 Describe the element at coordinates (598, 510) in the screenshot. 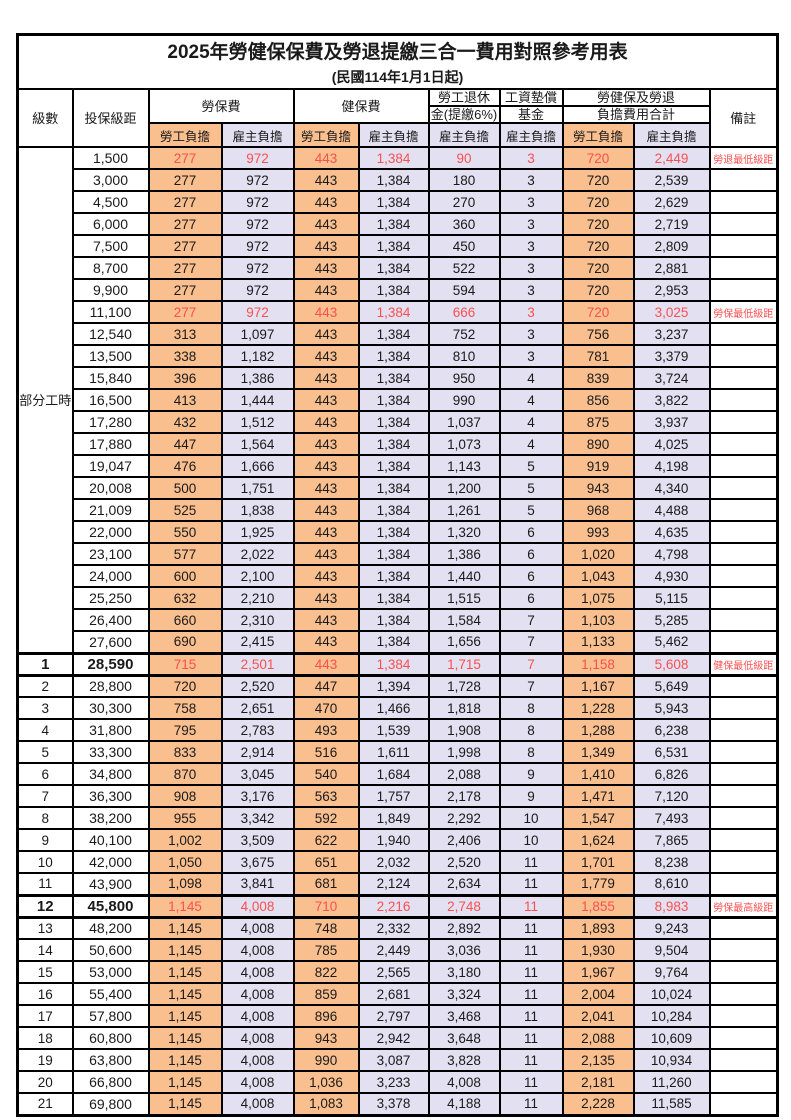

I see `cell-total-employee: 968` at that location.